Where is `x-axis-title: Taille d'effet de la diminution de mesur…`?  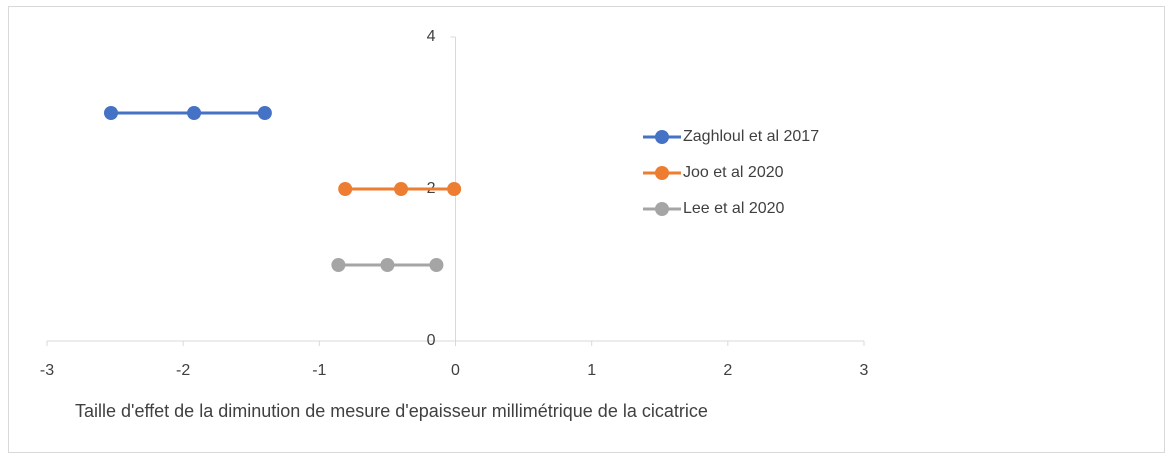 x-axis-title: Taille d'effet de la diminution de mesur… is located at coordinates (391, 411).